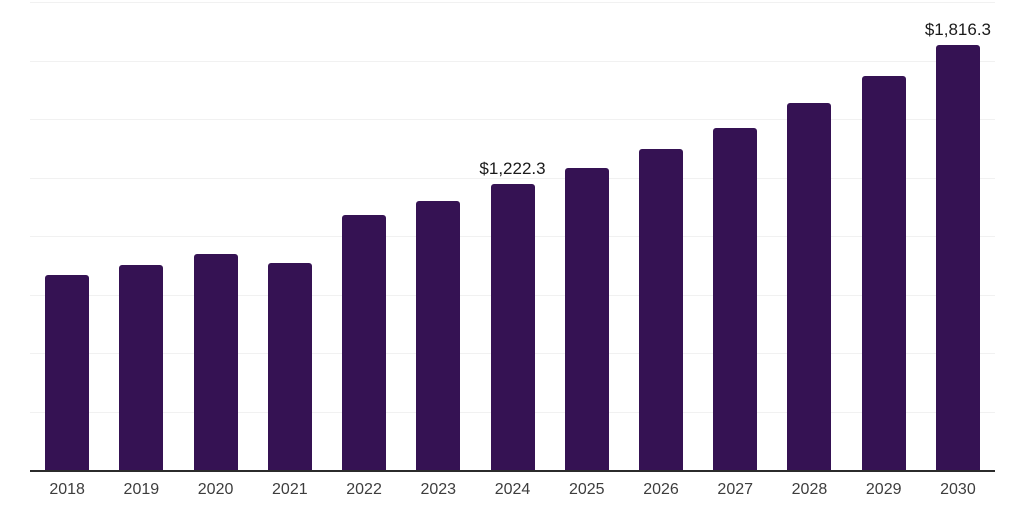 The height and width of the screenshot is (512, 1024). I want to click on bar-column-2025, so click(587, 236).